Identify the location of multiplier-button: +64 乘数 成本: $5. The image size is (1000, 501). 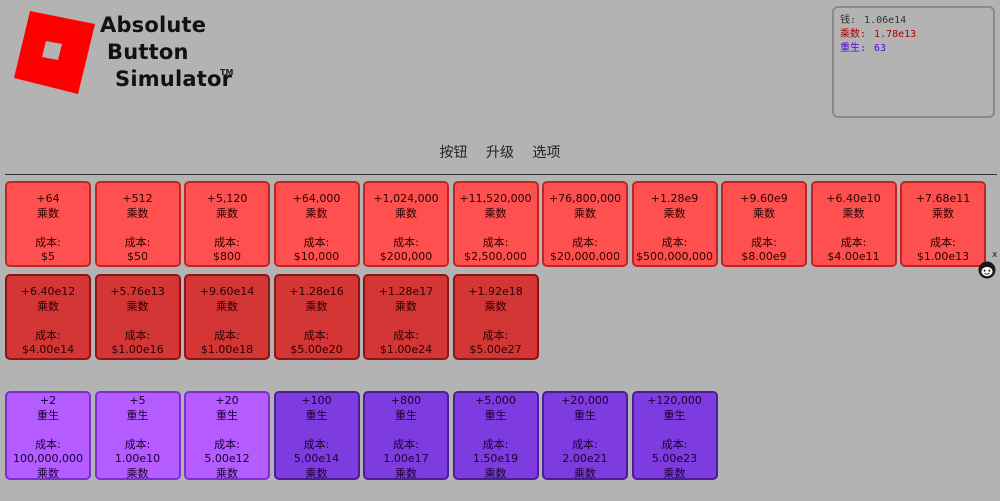
(48, 224).